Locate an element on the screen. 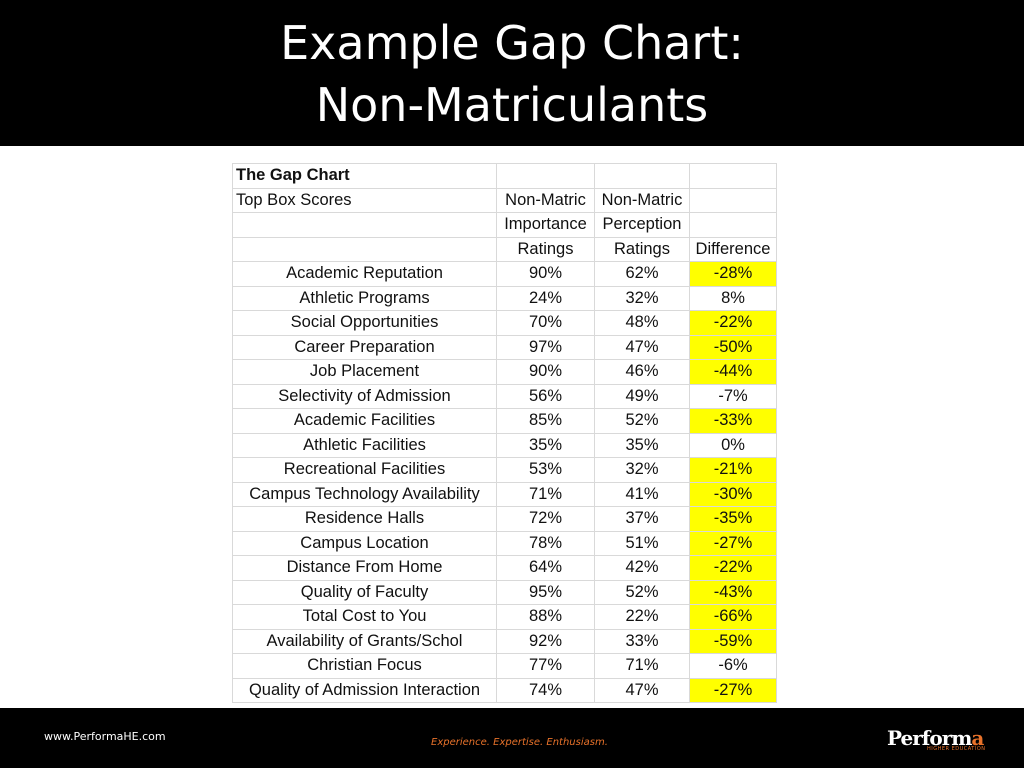 Image resolution: width=1024 pixels, height=768 pixels. importance-cell: 70% is located at coordinates (545, 323).